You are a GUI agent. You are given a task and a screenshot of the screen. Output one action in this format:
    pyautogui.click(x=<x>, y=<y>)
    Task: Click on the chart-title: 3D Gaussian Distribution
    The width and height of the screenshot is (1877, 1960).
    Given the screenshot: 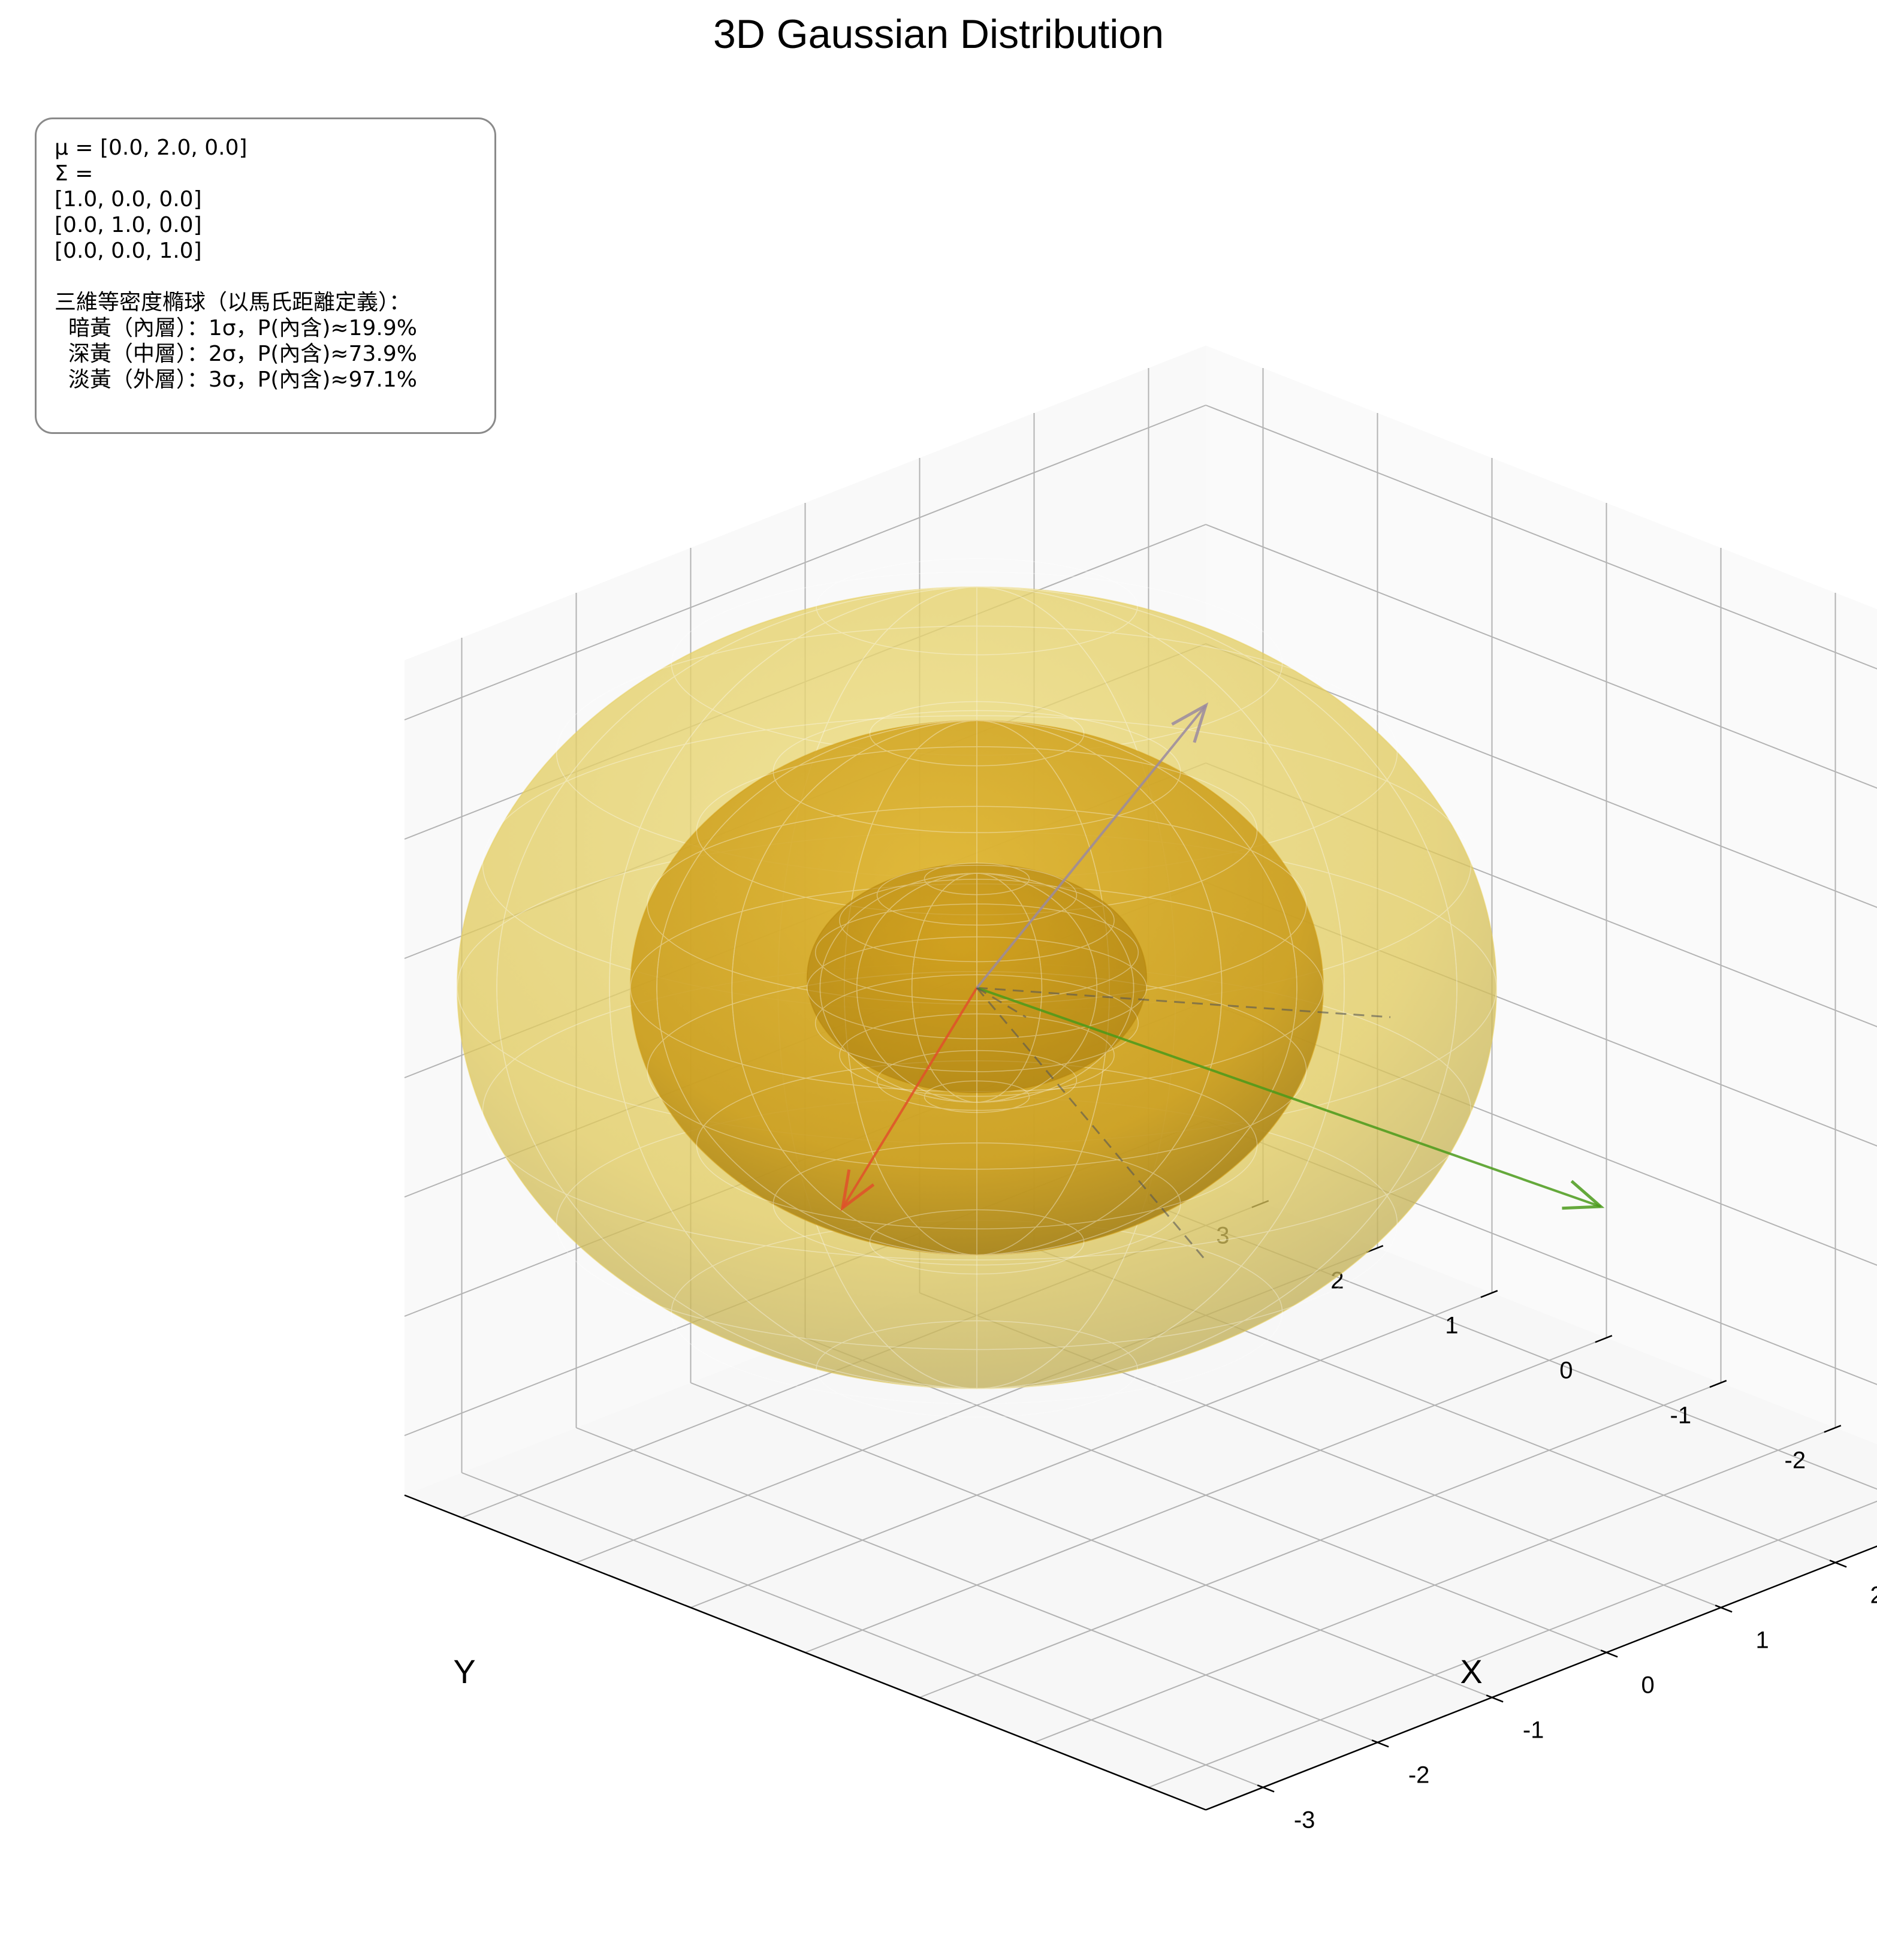 What is the action you would take?
    pyautogui.click(x=938, y=34)
    